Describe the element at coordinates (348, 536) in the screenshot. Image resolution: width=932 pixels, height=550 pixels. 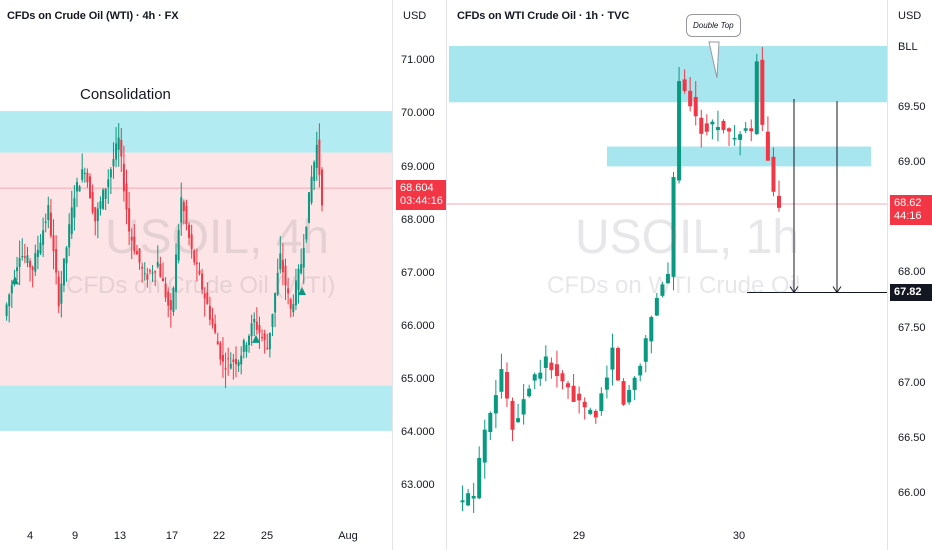
I see `left-time-tick: Aug` at that location.